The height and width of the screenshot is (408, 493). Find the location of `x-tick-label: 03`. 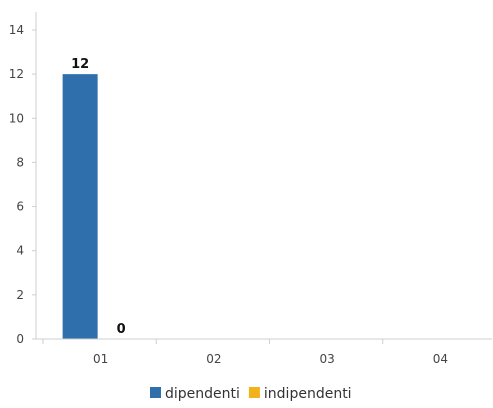

x-tick-label: 03 is located at coordinates (326, 359).